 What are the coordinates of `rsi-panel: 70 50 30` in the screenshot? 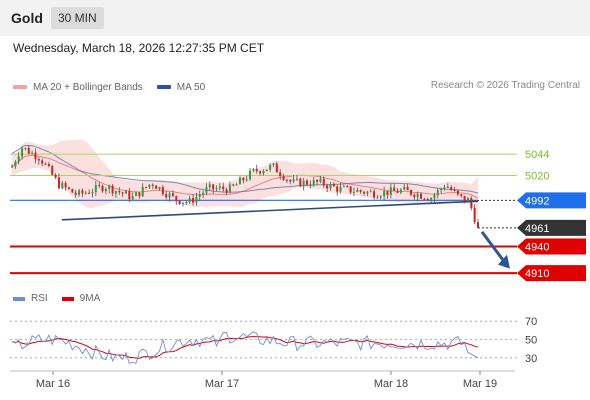 It's located at (273, 340).